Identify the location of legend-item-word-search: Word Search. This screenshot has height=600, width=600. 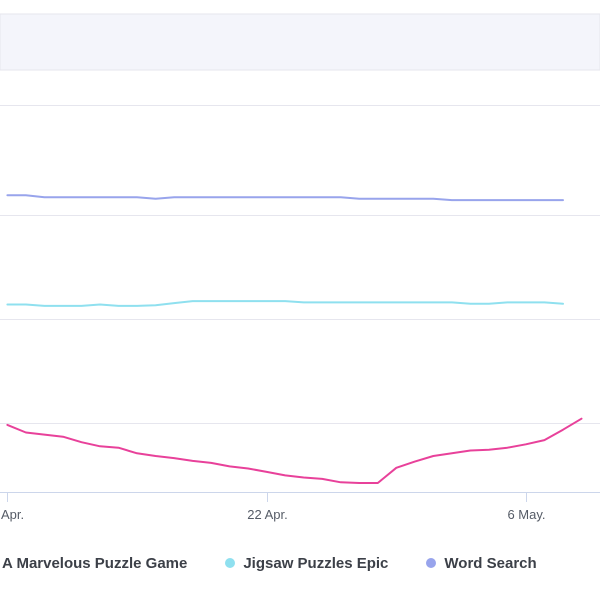
(481, 563).